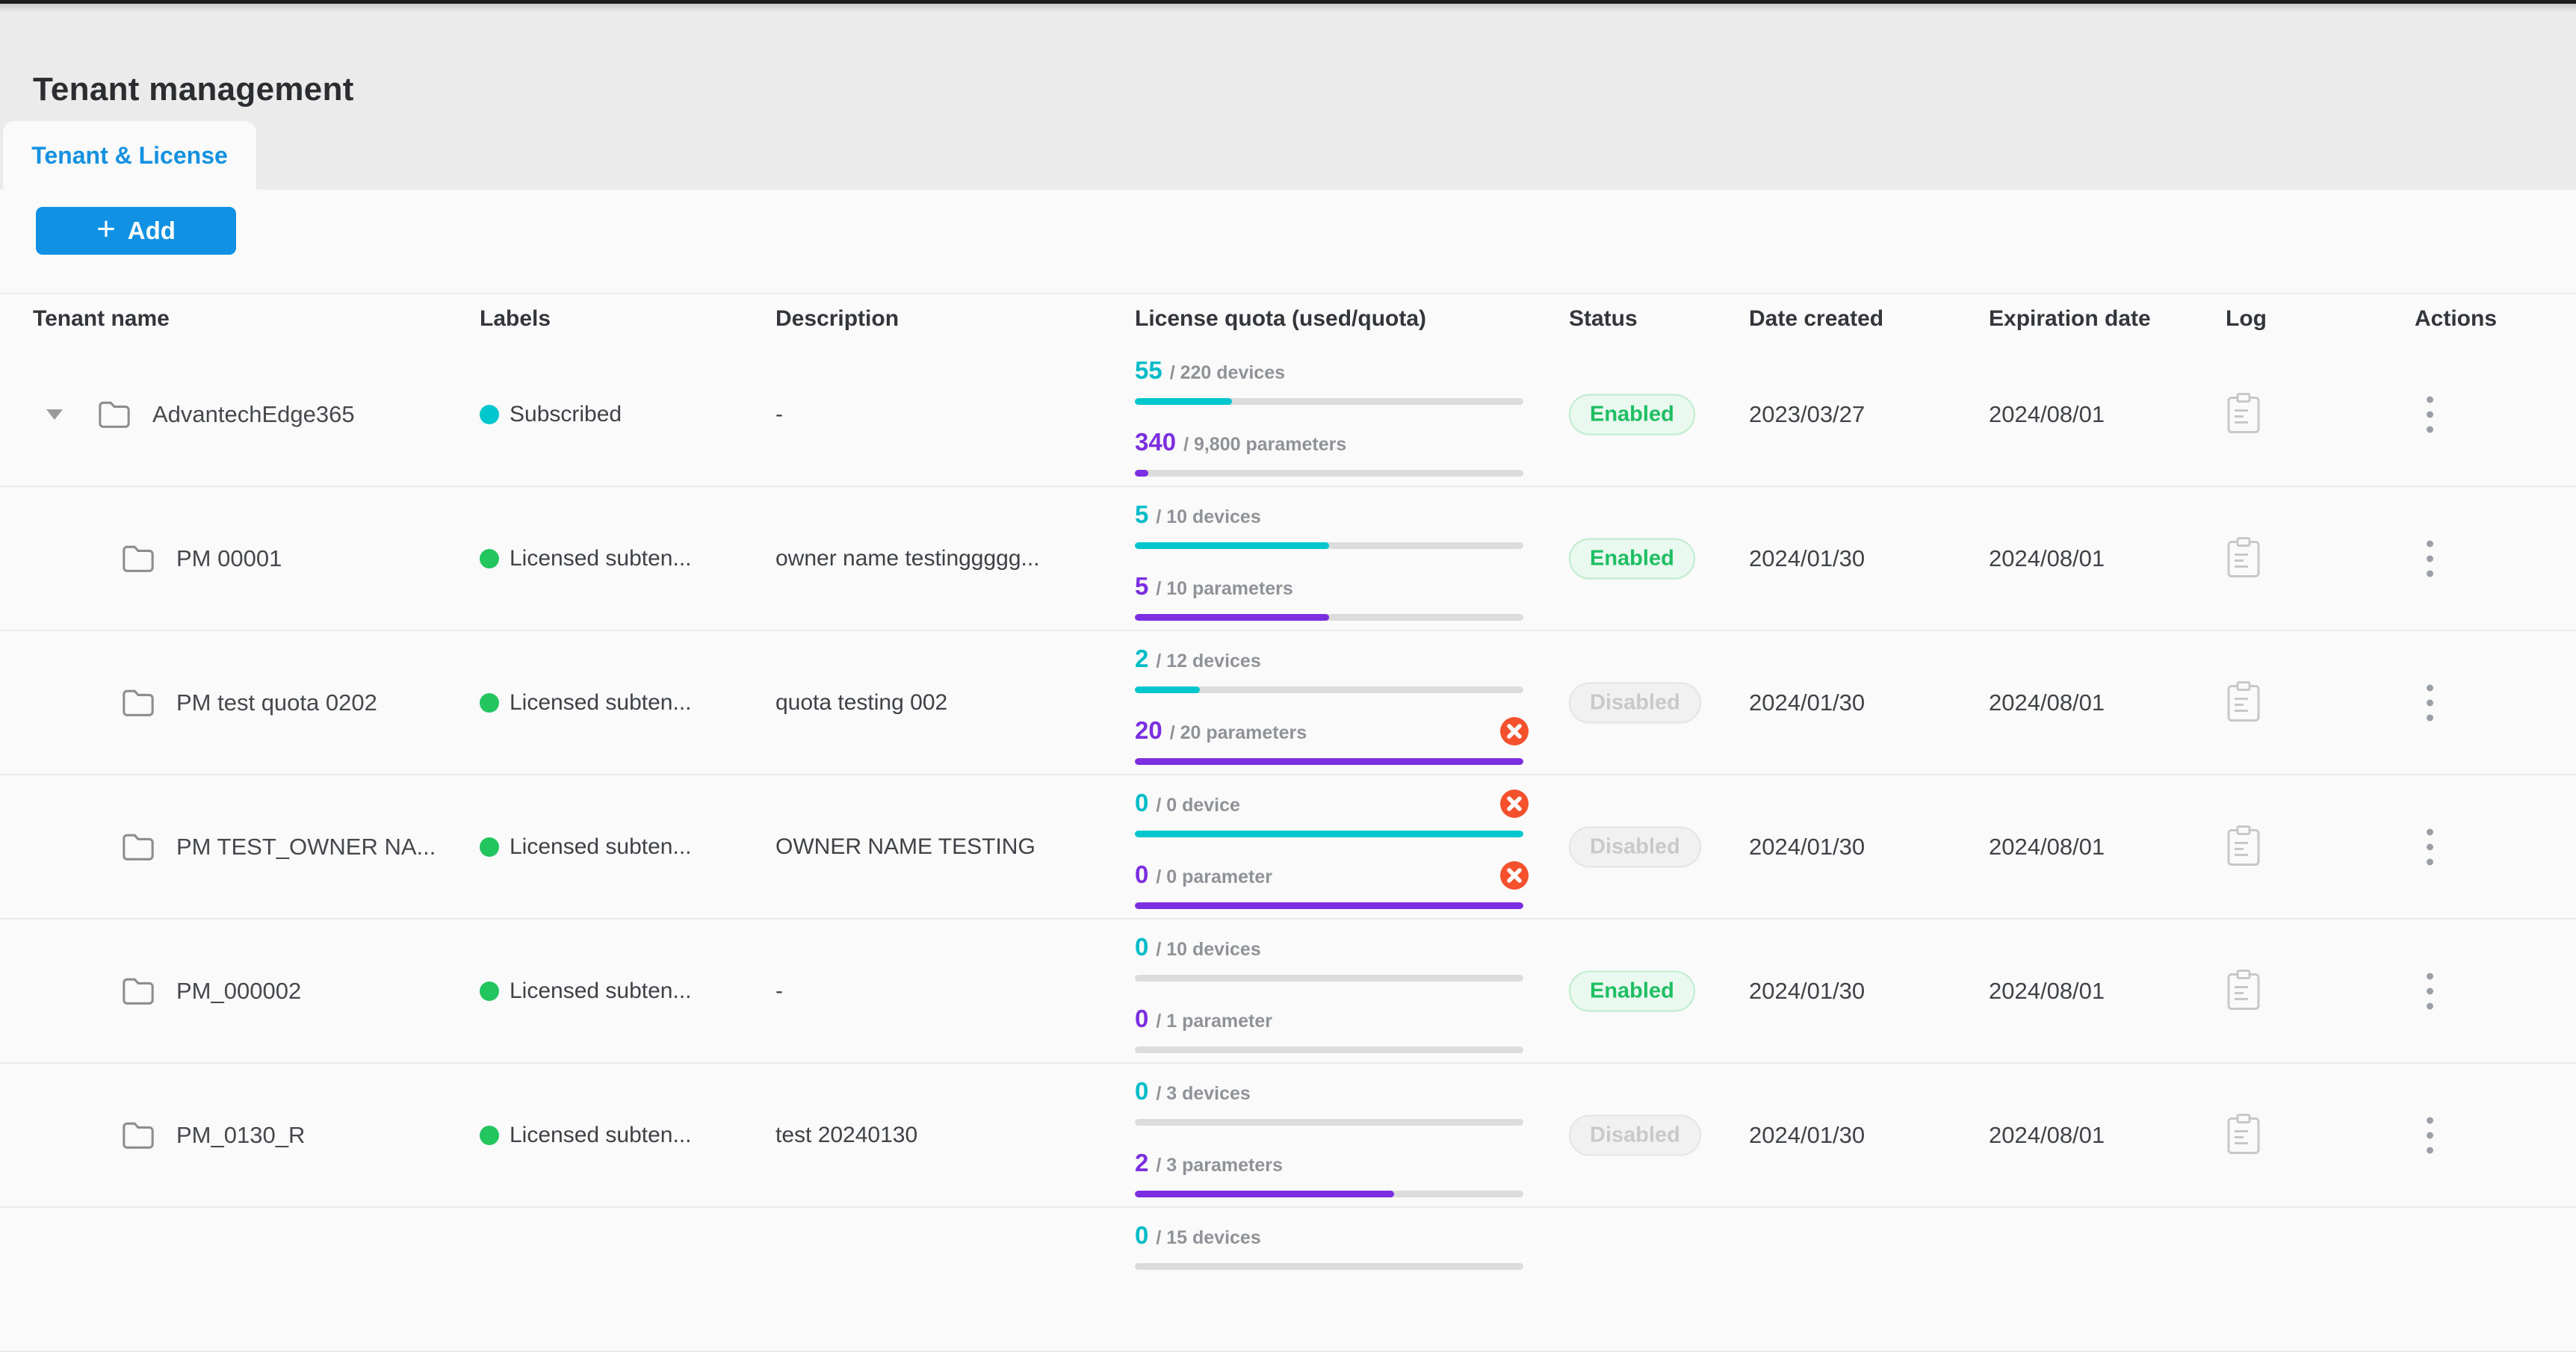 This screenshot has height=1352, width=2576. I want to click on license-quota-cell: 2 / 12 devices 20 / 20 parameters, so click(1332, 702).